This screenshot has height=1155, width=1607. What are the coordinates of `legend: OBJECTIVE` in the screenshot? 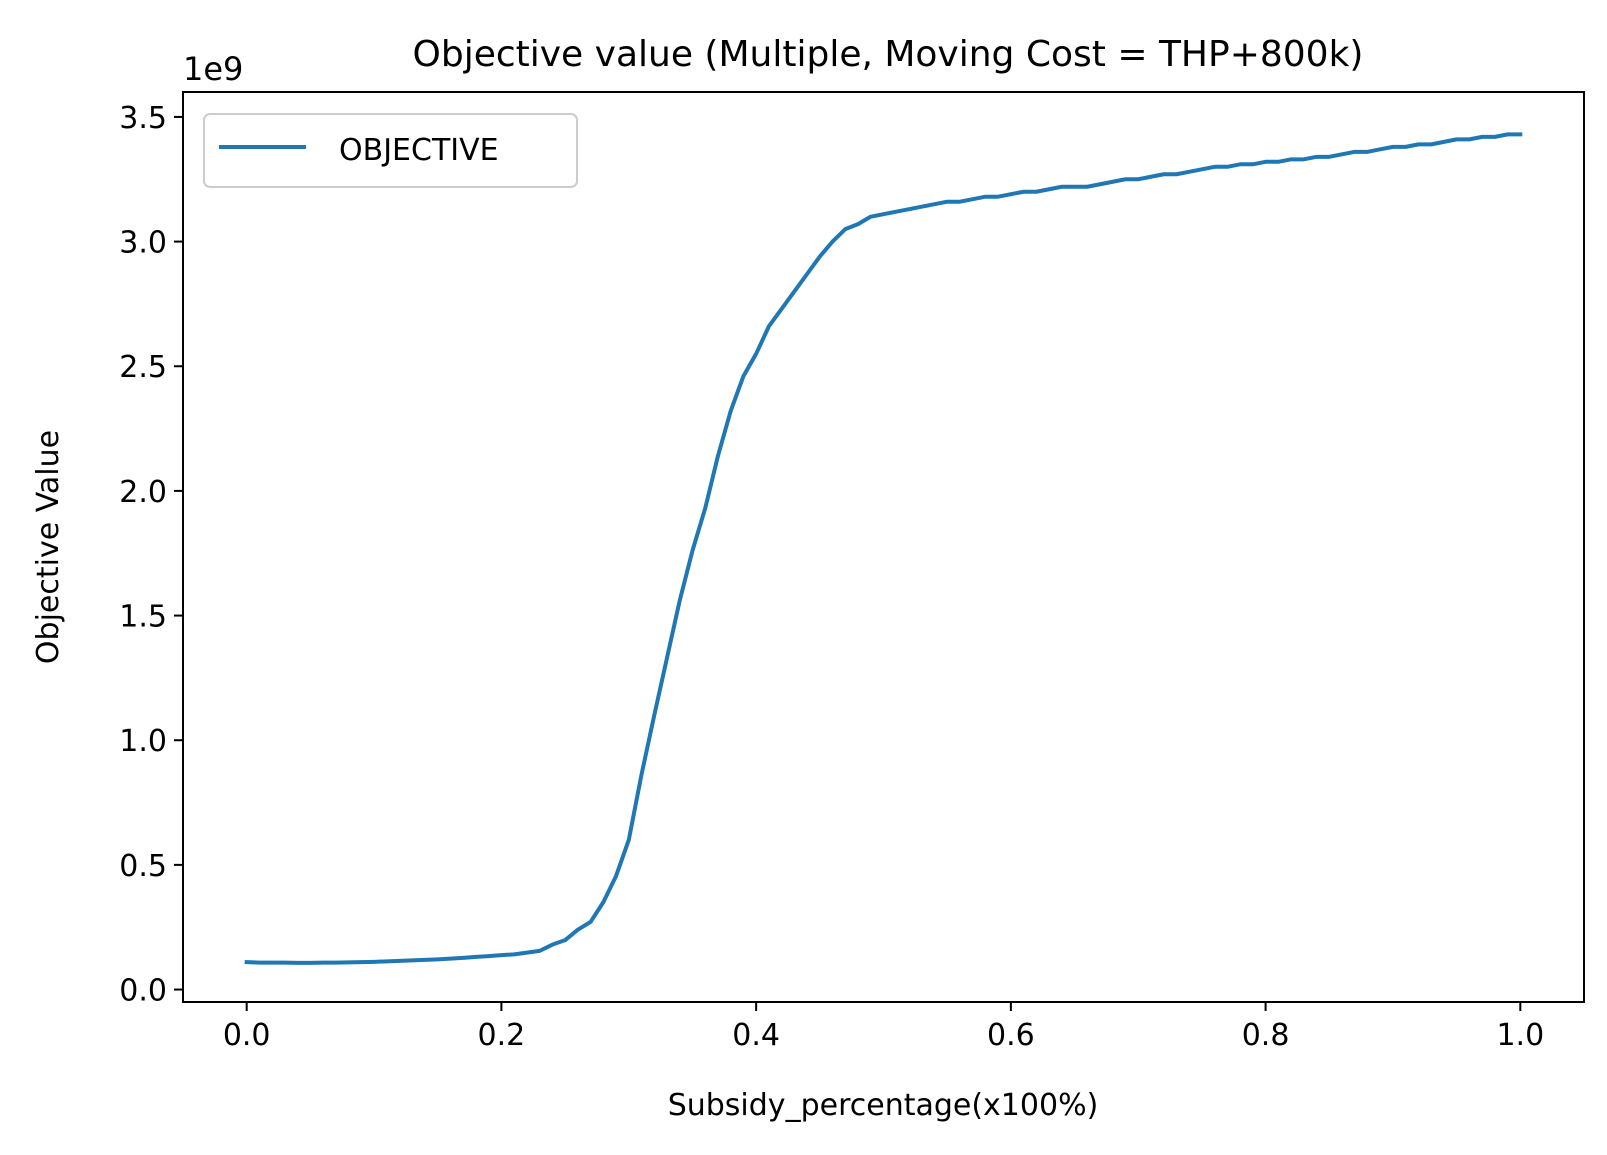 It's located at (390, 150).